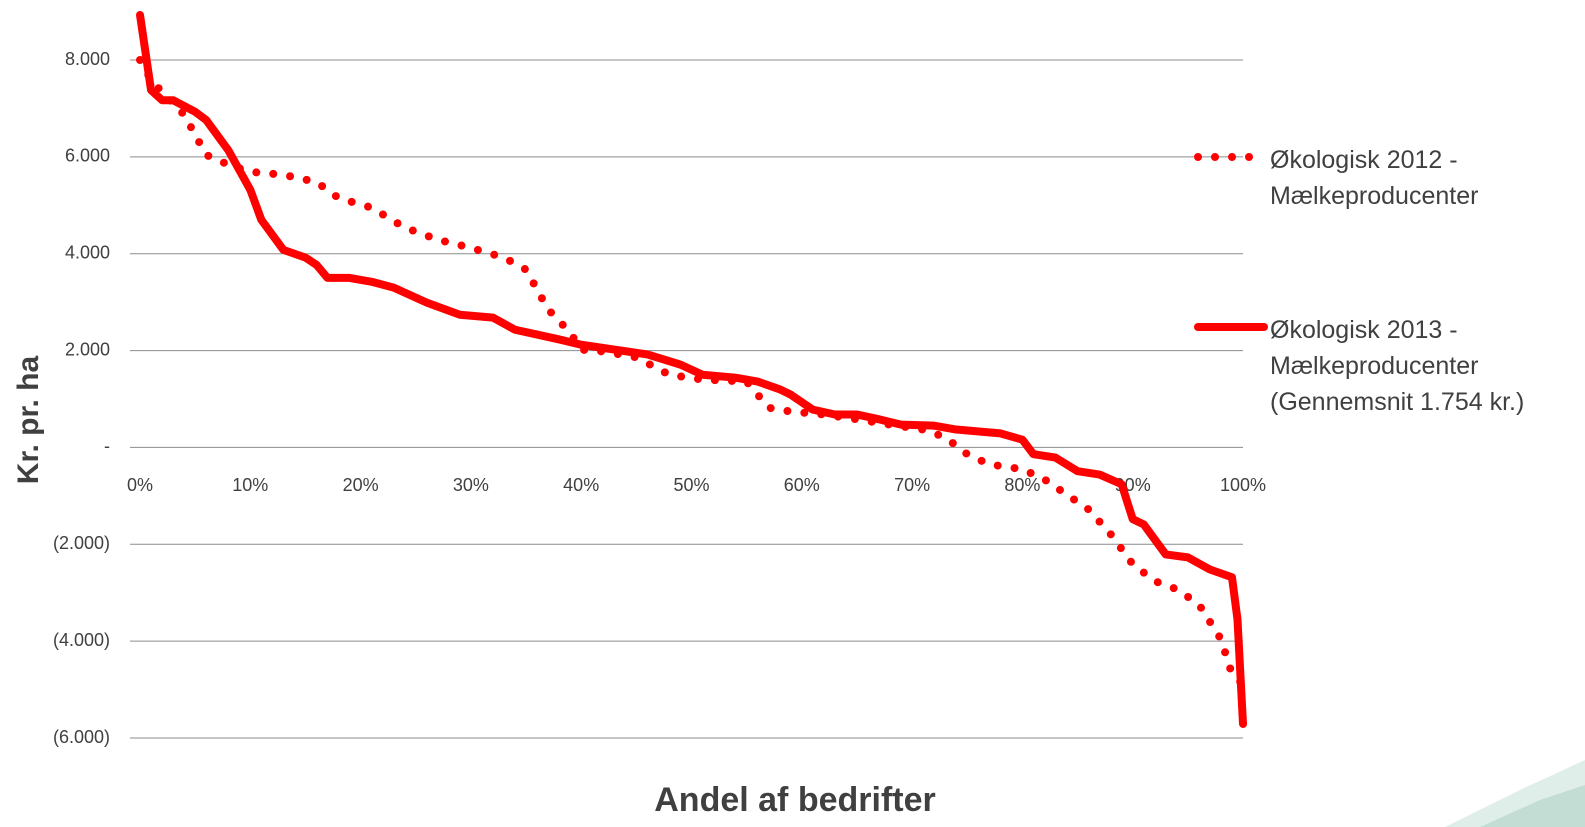 Image resolution: width=1585 pixels, height=827 pixels. What do you see at coordinates (1243, 485) in the screenshot?
I see `x-tick-label: 100%` at bounding box center [1243, 485].